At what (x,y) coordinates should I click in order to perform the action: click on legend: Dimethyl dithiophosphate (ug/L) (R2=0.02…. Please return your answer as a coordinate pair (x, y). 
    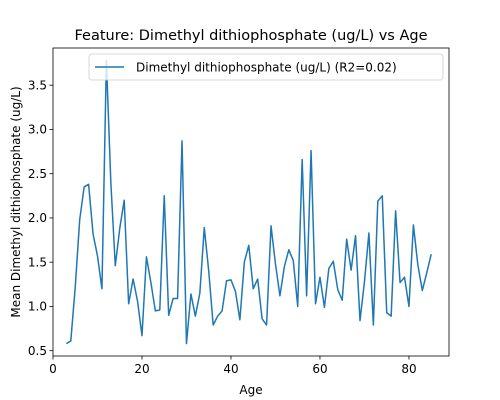
    Looking at the image, I should click on (266, 67).